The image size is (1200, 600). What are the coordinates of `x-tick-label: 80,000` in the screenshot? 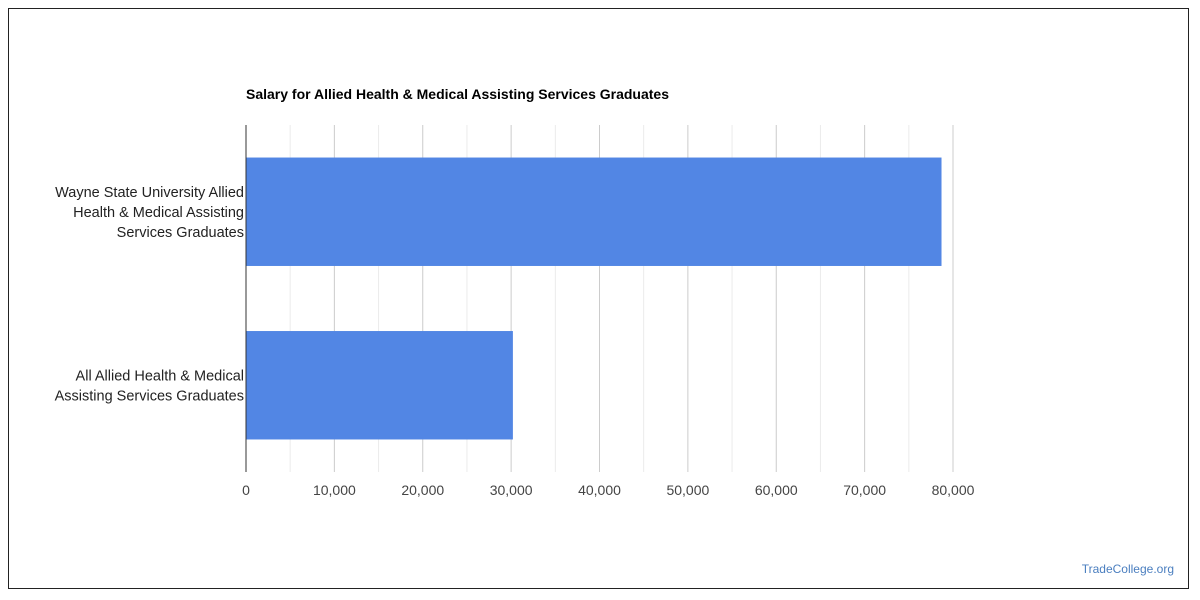 It's located at (953, 490).